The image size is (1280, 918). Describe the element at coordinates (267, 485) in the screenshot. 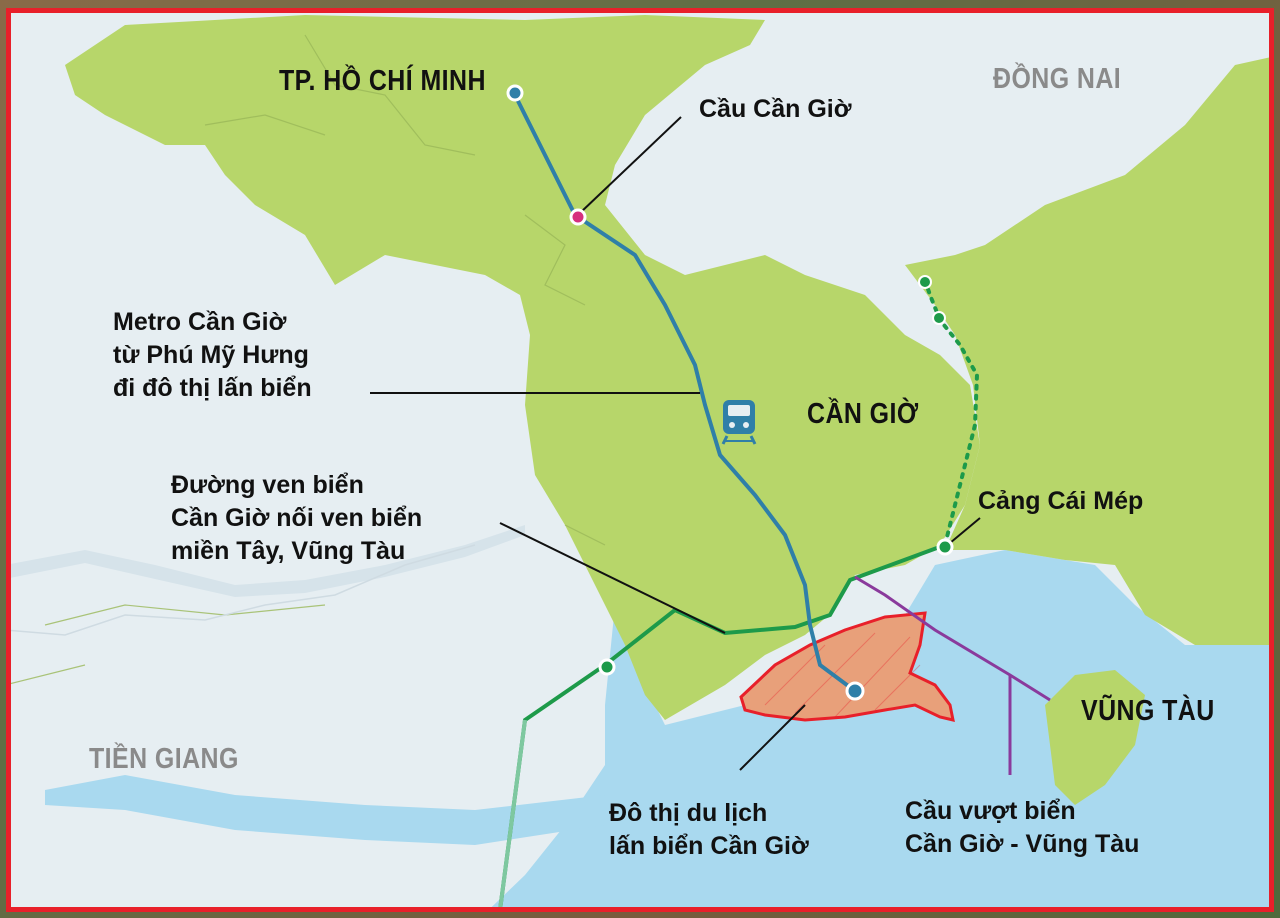

I see `label-coastal-road-line-1: Đường ven biển` at that location.